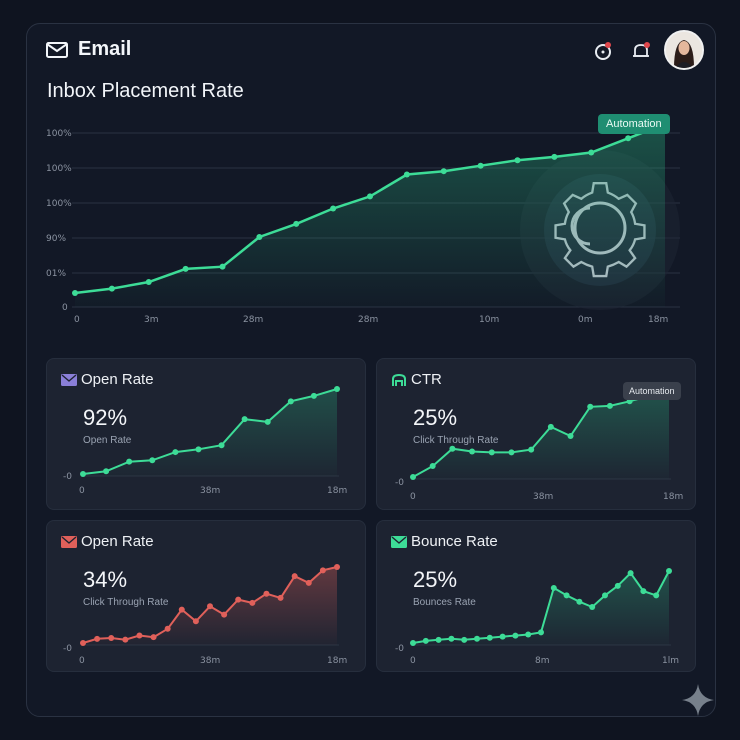 This screenshot has width=740, height=740. What do you see at coordinates (426, 379) in the screenshot?
I see `card-title: CTR` at bounding box center [426, 379].